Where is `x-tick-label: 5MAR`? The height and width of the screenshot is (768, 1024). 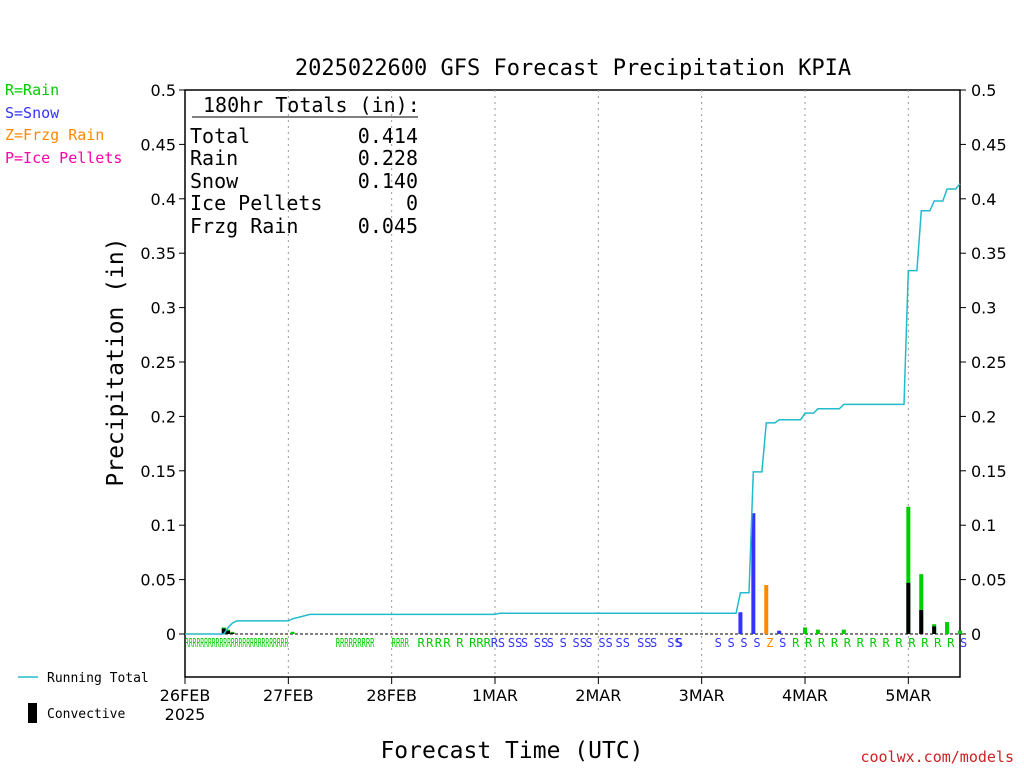 x-tick-label: 5MAR is located at coordinates (908, 695).